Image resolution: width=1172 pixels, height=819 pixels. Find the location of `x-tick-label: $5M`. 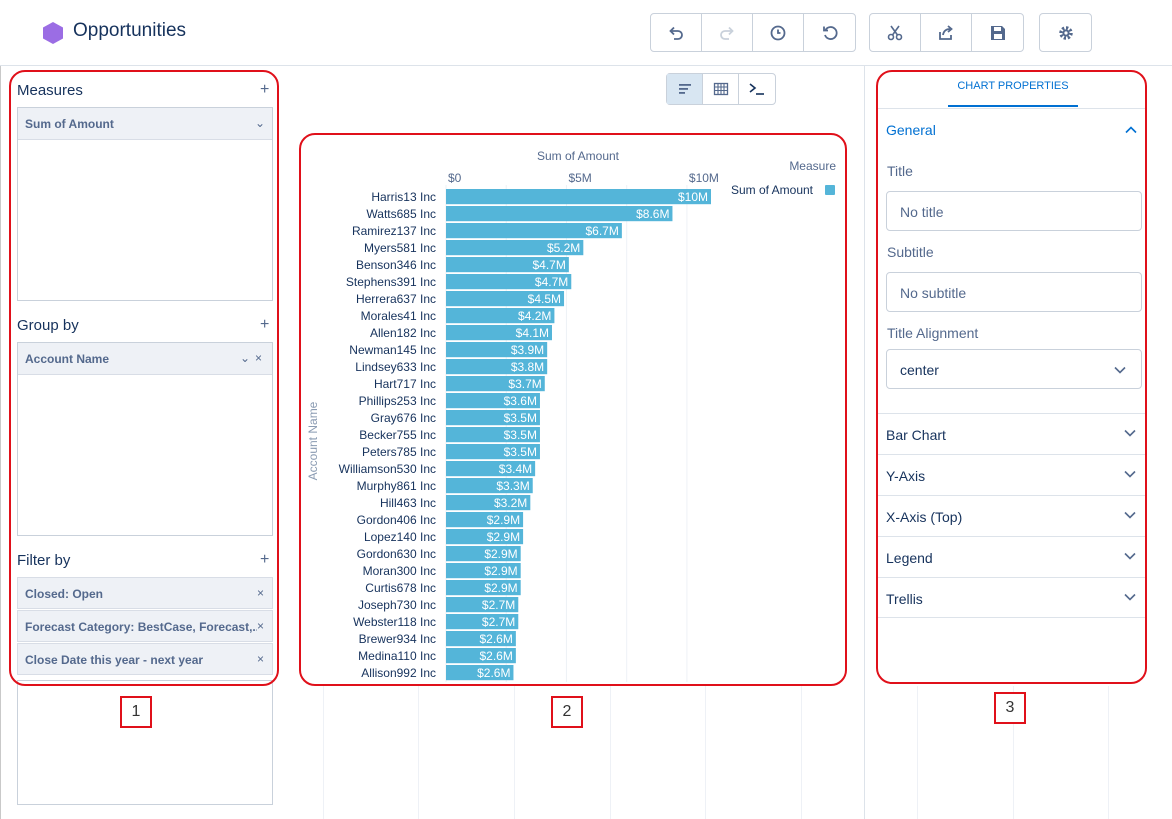

x-tick-label: $5M is located at coordinates (579, 178).